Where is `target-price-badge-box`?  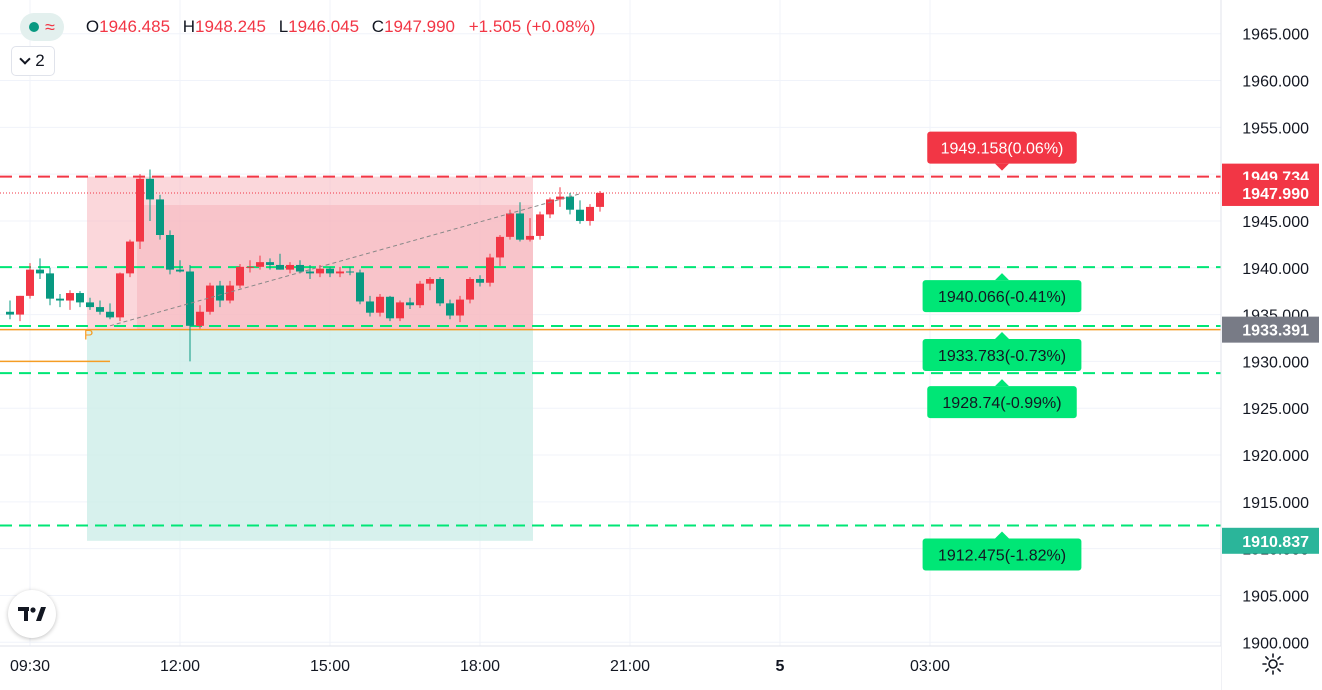
target-price-badge-box is located at coordinates (1270, 540).